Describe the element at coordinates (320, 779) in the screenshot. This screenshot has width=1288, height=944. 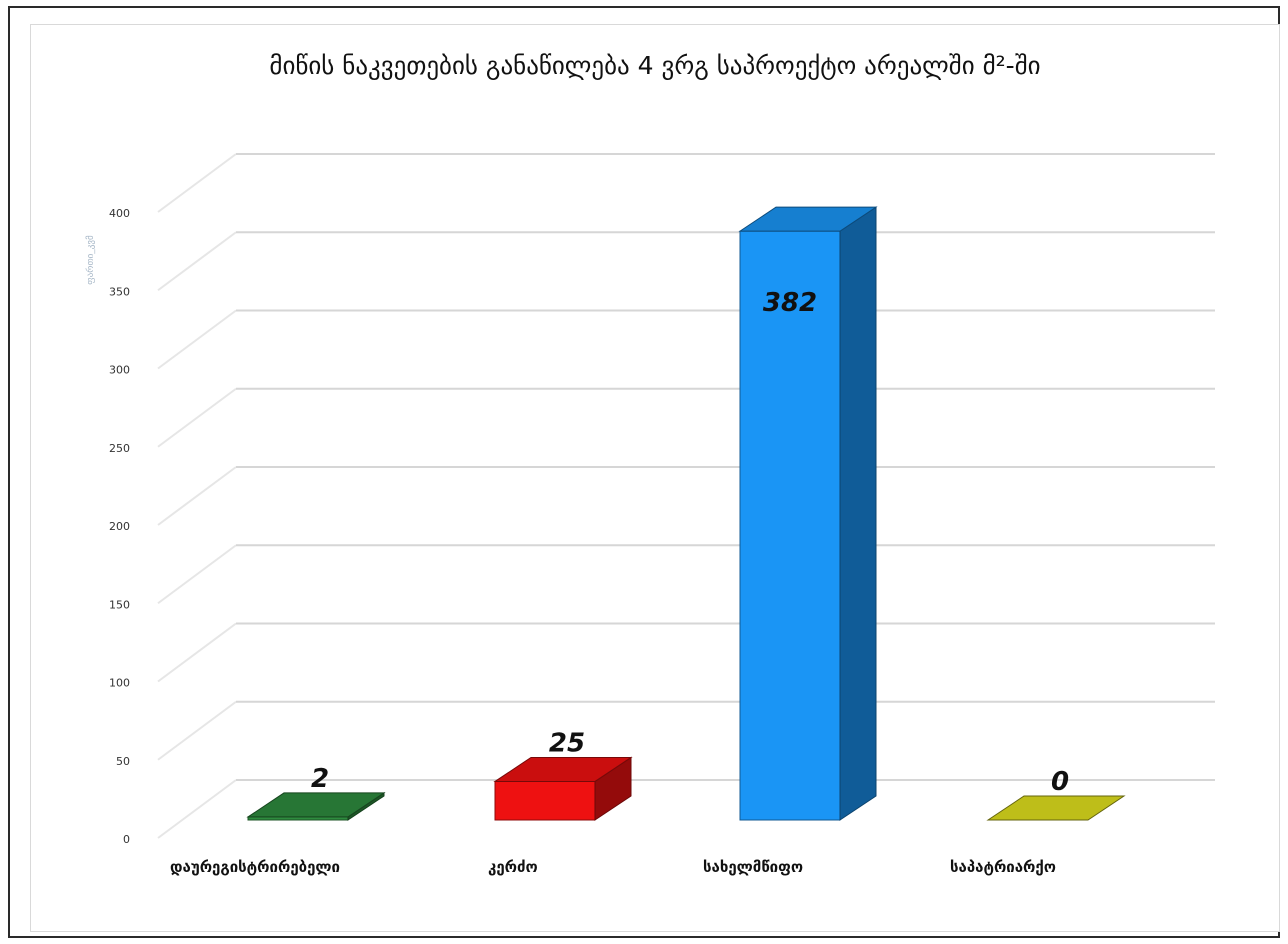
I see `data-label: 2` at that location.